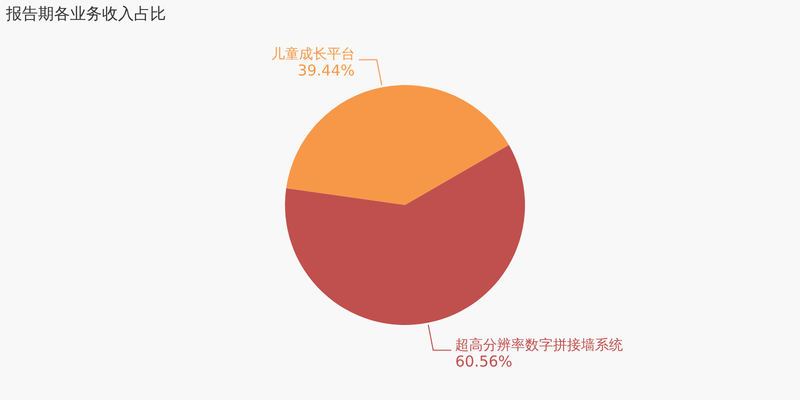 This screenshot has width=800, height=400. I want to click on data-label: 39.44%, so click(326, 71).